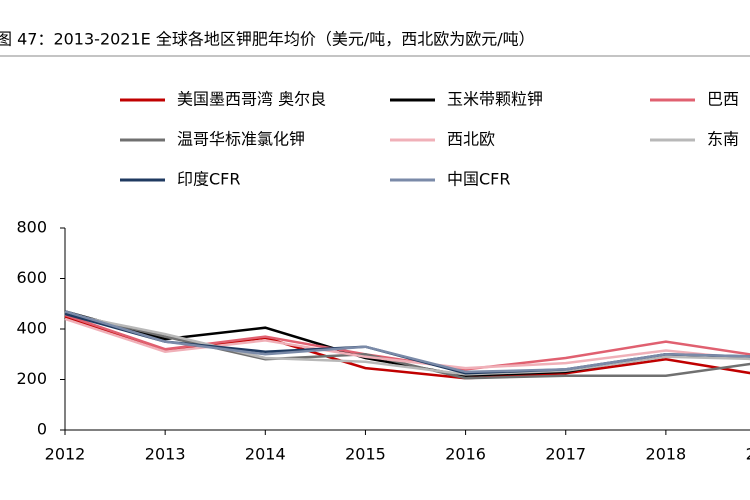 The image size is (750, 500). What do you see at coordinates (31, 277) in the screenshot?
I see `y-tick-label: 600` at bounding box center [31, 277].